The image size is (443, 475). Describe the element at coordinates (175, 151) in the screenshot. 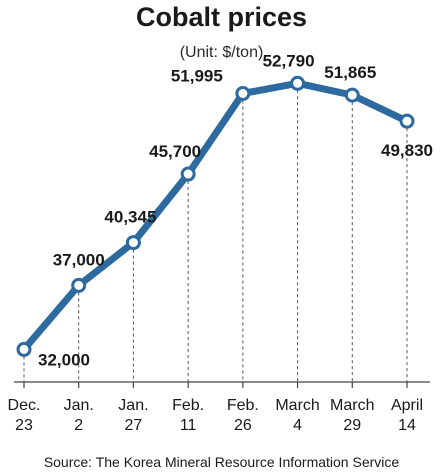

I see `data-label: 45,700` at that location.